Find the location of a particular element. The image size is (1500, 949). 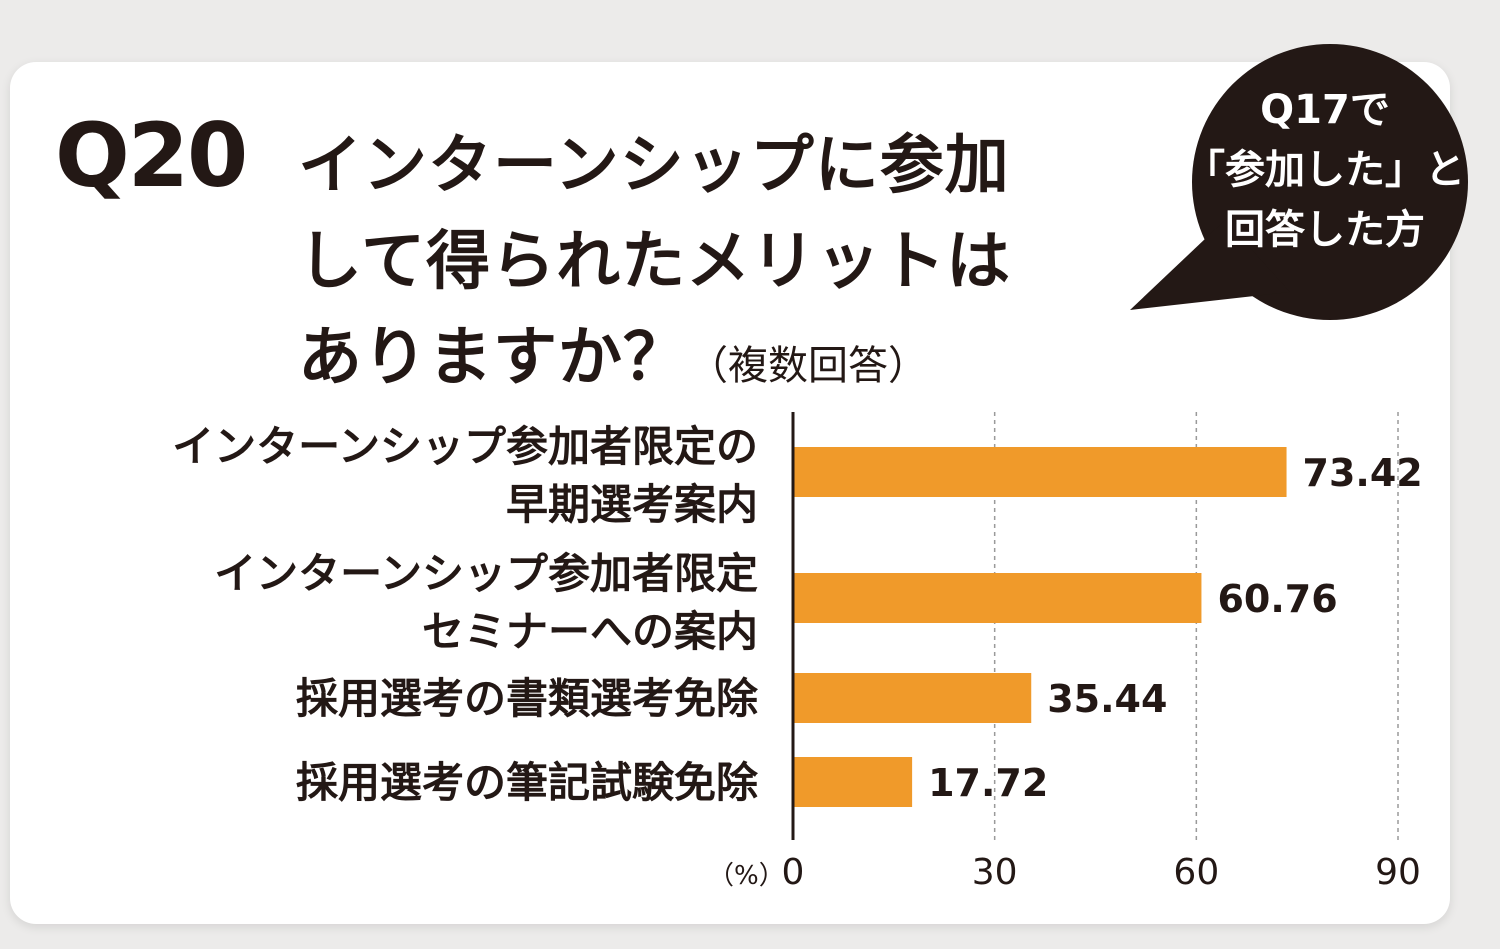

category-label-4: 採用選考の筆記試験免除 is located at coordinates (408, 783).